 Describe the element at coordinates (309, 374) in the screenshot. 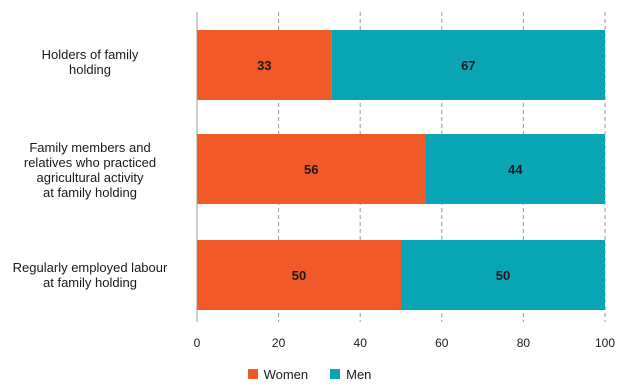

I see `legend: Women Men` at that location.